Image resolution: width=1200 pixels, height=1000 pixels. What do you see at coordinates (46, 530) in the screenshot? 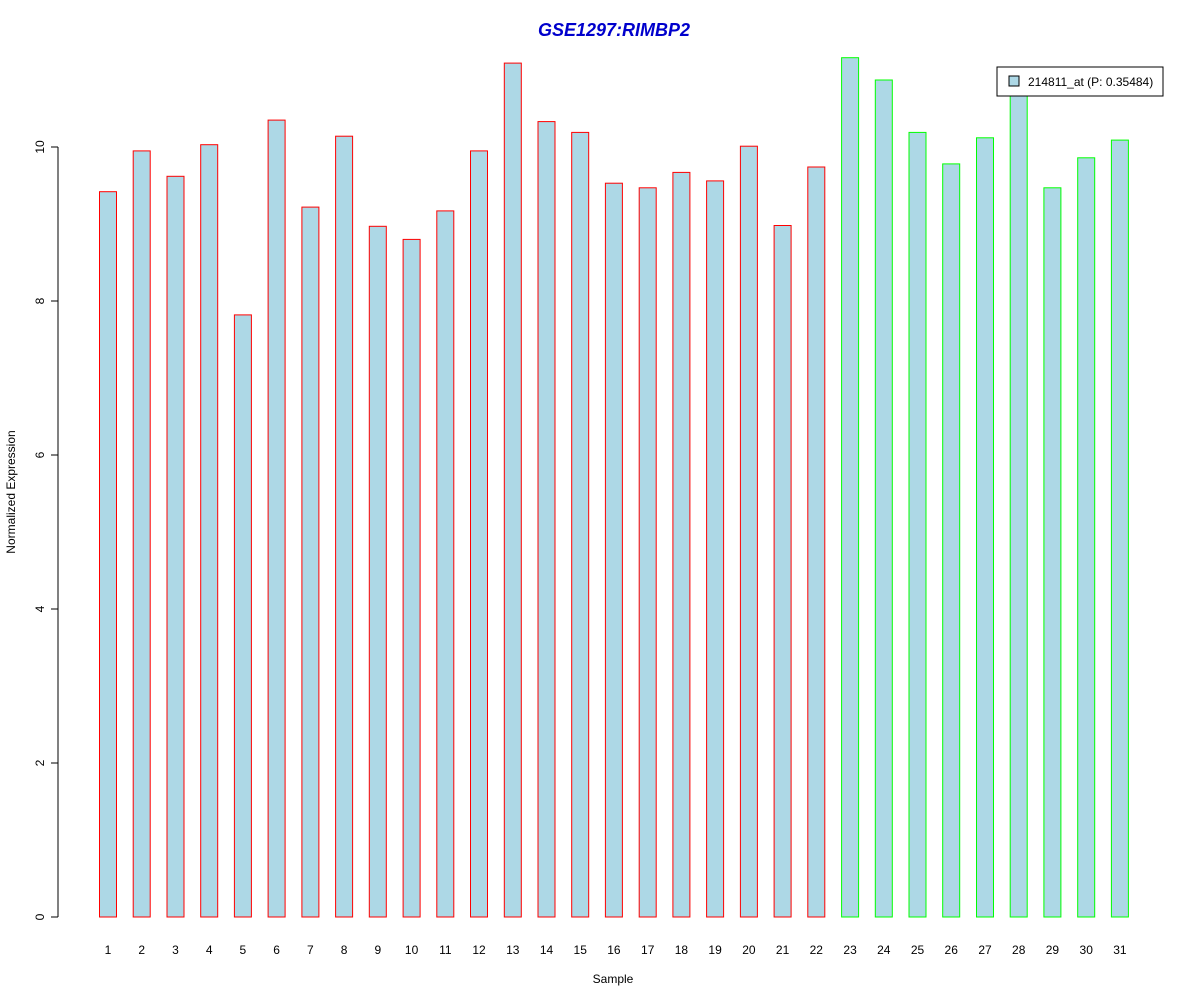
I see `y-axis: 0 2 4 6 8 10` at bounding box center [46, 530].